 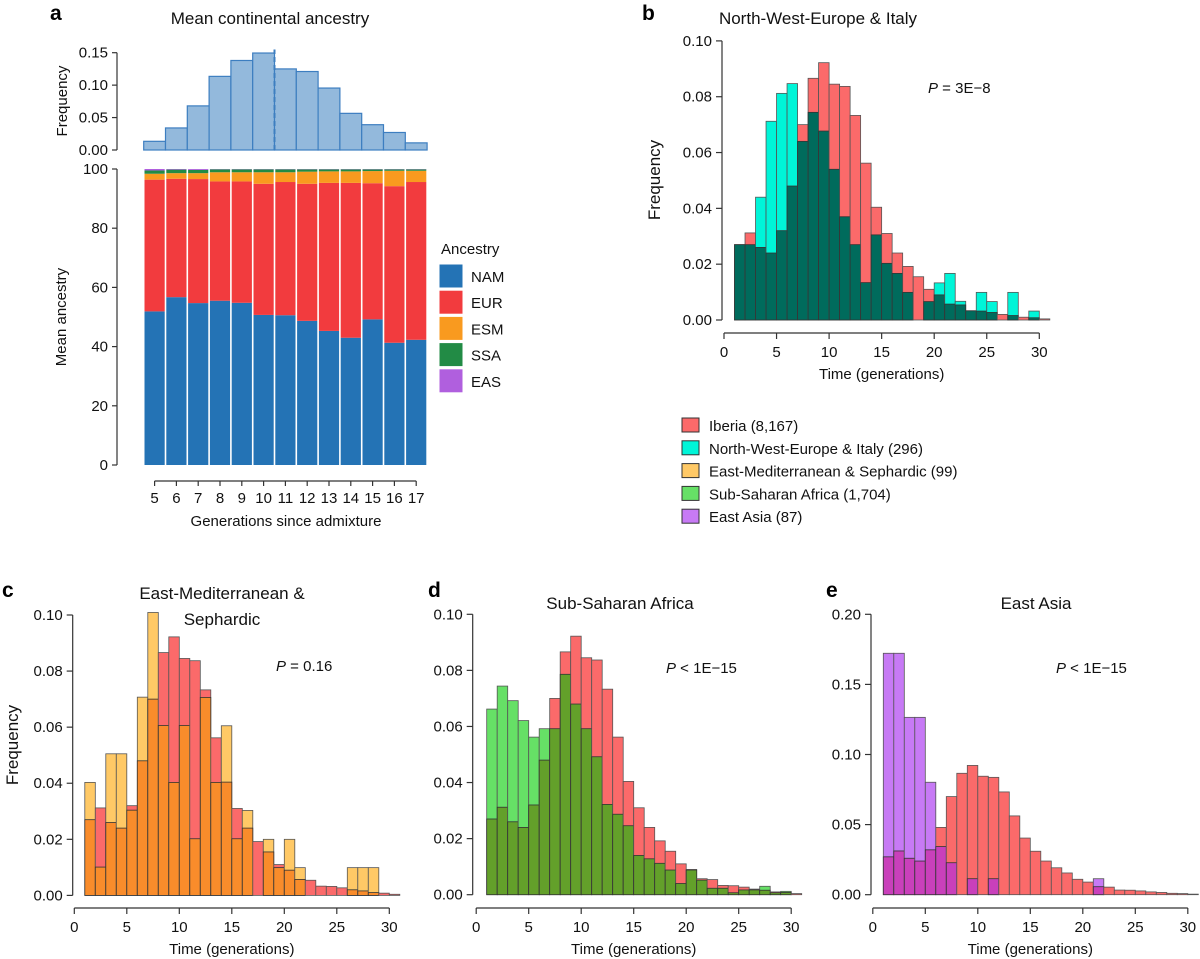 I want to click on hist-y-tick-label: 0.10, so click(x=93, y=85).